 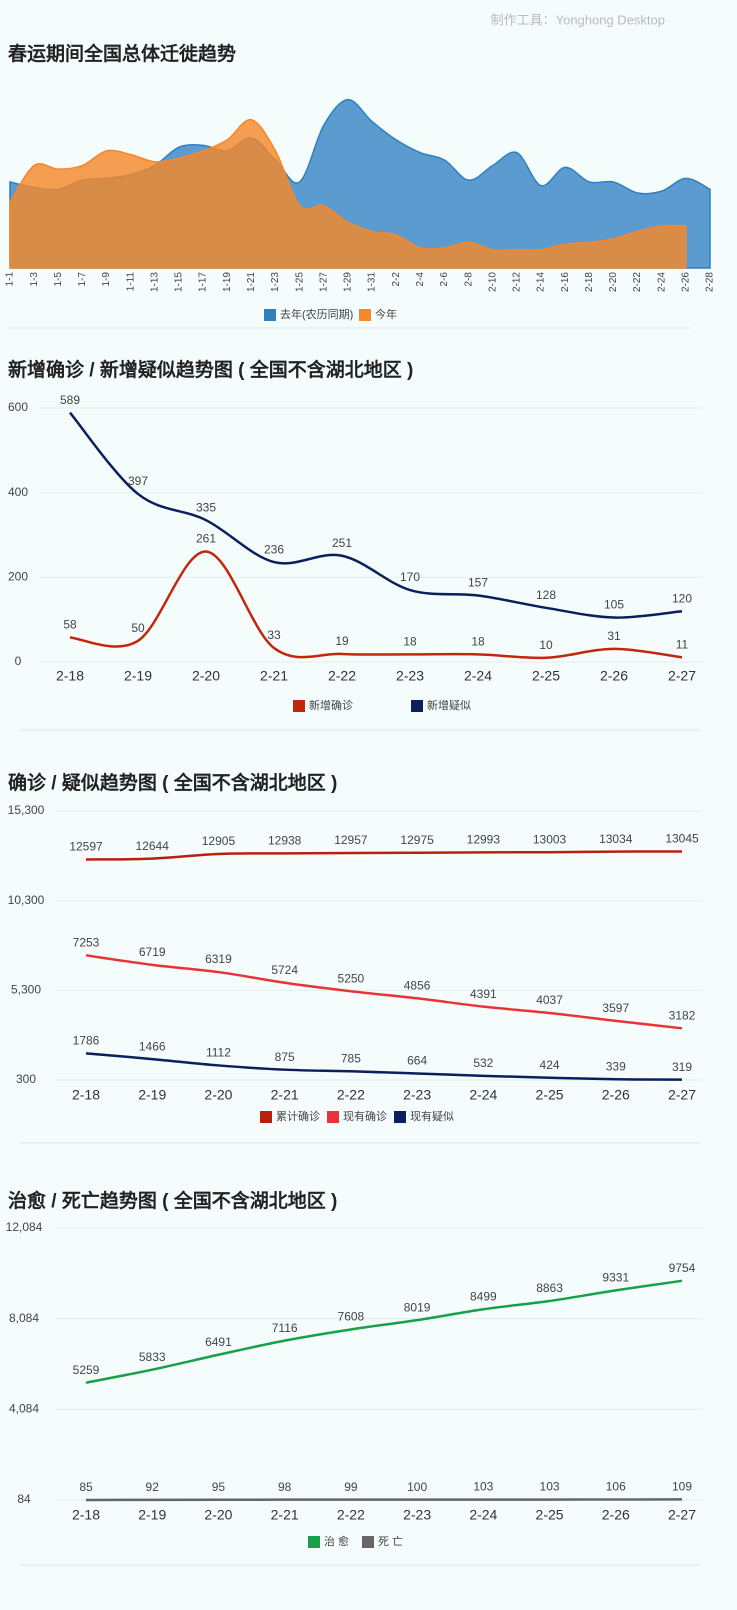 What do you see at coordinates (468, 279) in the screenshot?
I see `x-tick-label: 2-8` at bounding box center [468, 279].